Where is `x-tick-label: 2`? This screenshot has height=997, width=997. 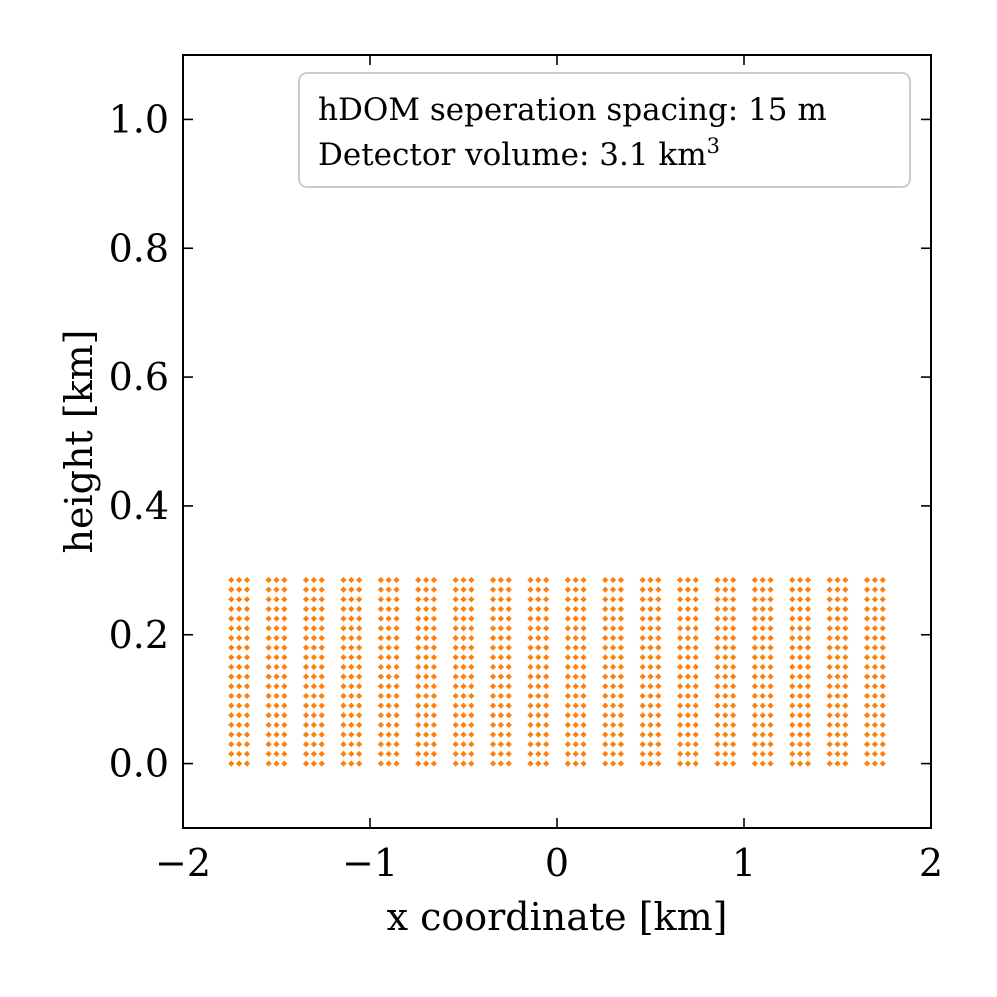
x-tick-label: 2 is located at coordinates (931, 863).